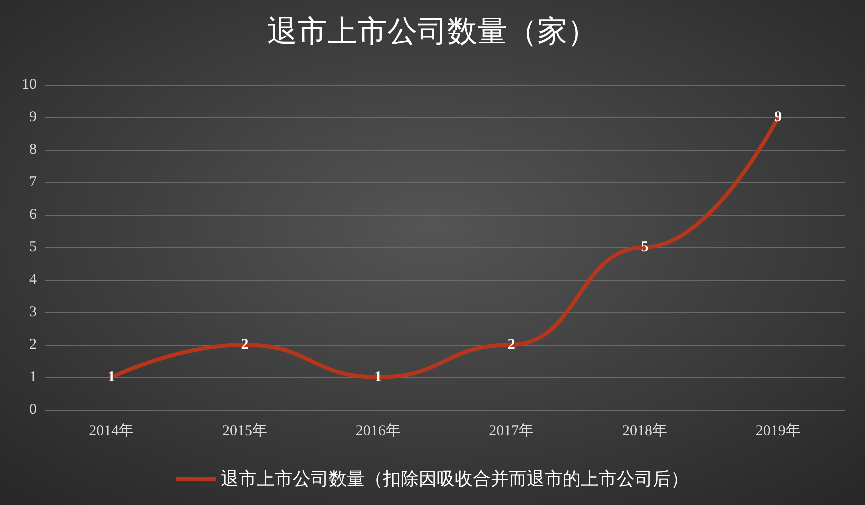 This screenshot has height=505, width=865. I want to click on x-tick-label: 2016年, so click(378, 431).